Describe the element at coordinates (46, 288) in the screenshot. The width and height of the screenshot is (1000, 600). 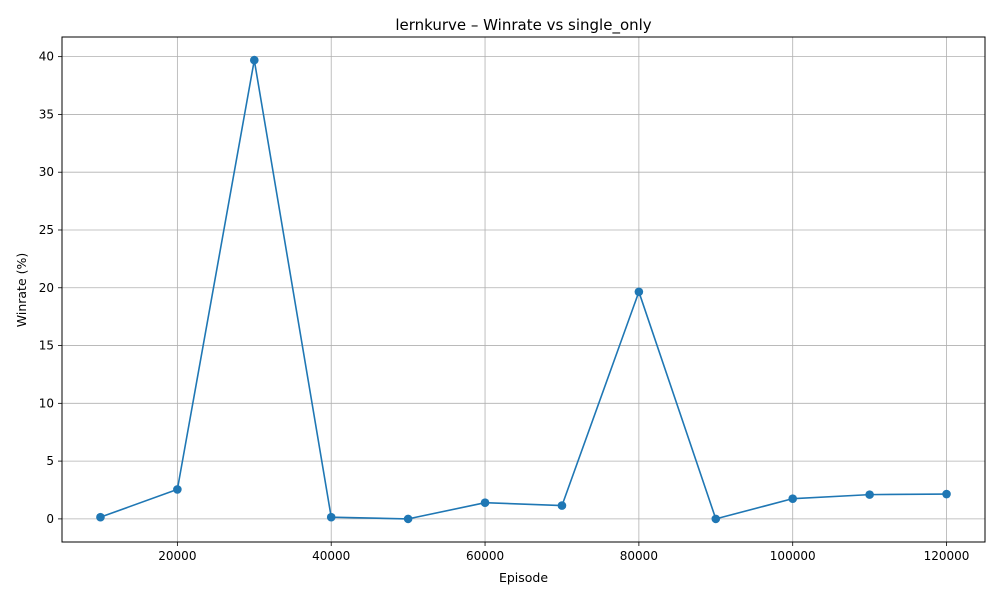
I see `y-tick-label: 20` at that location.